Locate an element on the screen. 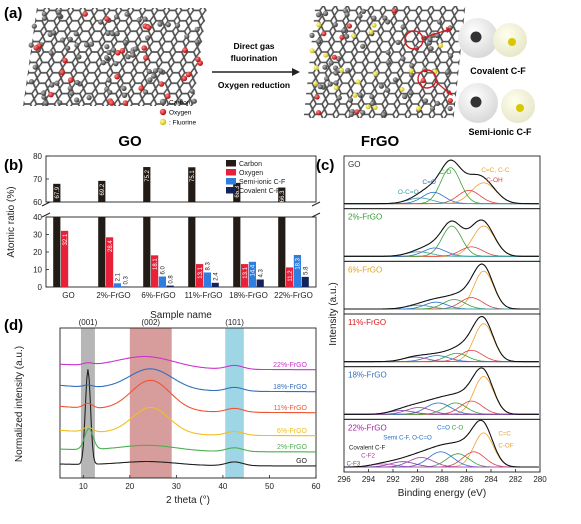  bar-data-label: 6.0 is located at coordinates (164, 269).